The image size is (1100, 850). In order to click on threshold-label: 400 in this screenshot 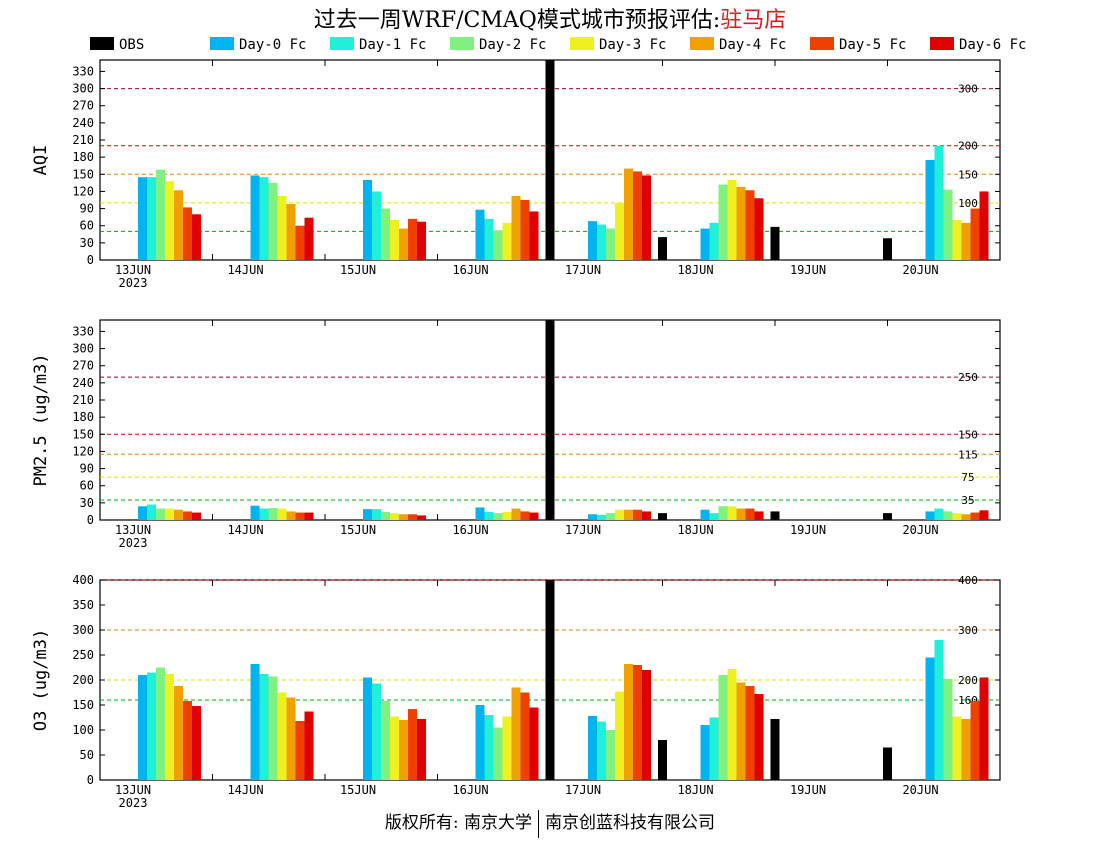, I will do `click(968, 580)`.